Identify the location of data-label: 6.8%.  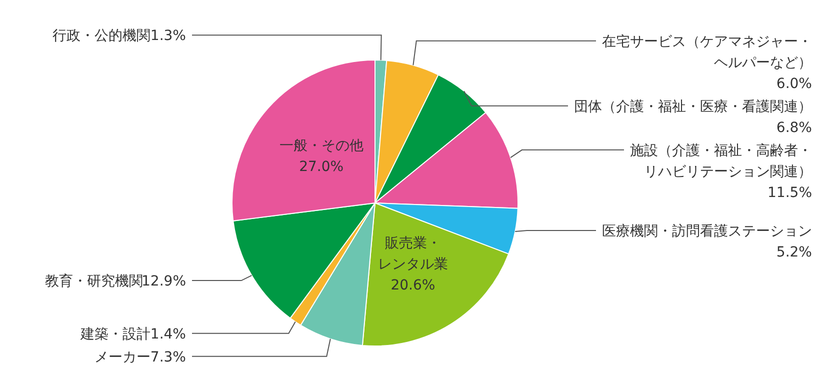
(794, 128).